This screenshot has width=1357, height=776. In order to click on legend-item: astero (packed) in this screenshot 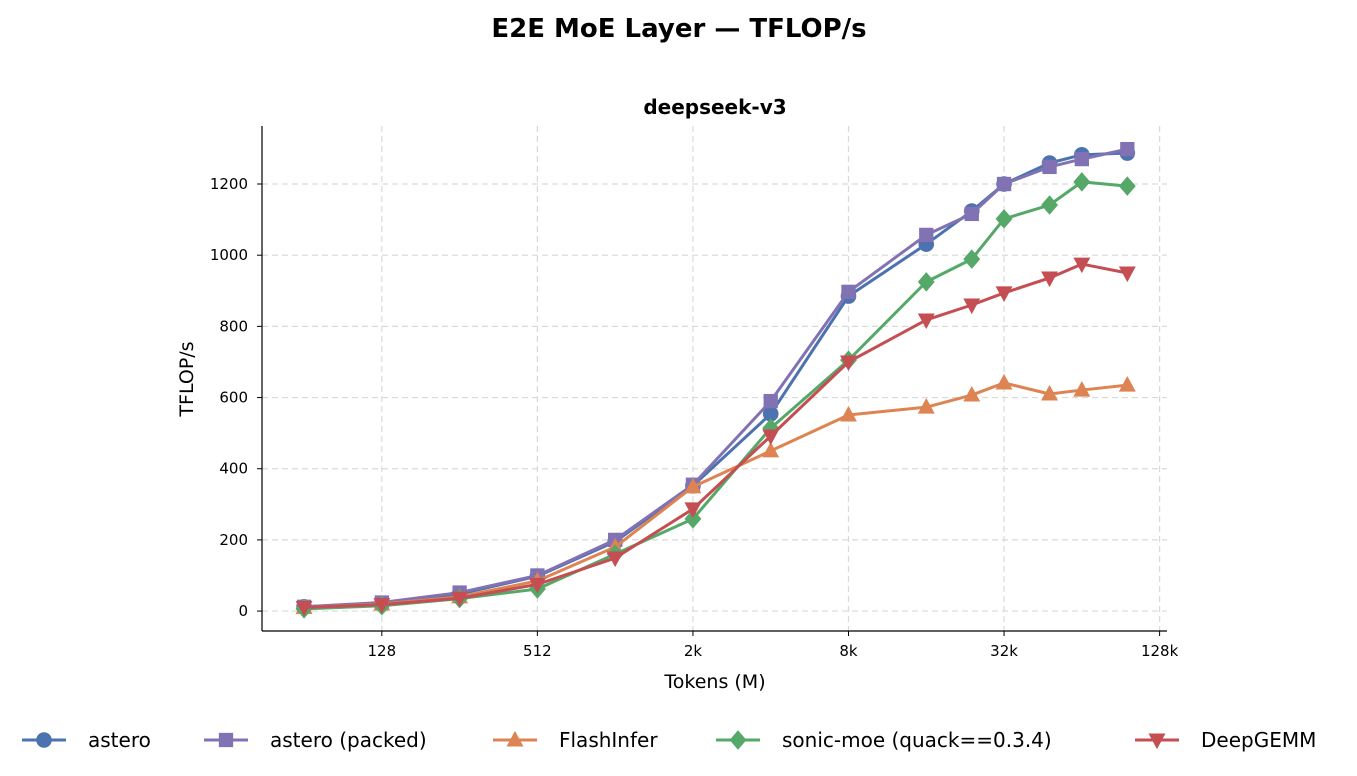, I will do `click(315, 740)`.